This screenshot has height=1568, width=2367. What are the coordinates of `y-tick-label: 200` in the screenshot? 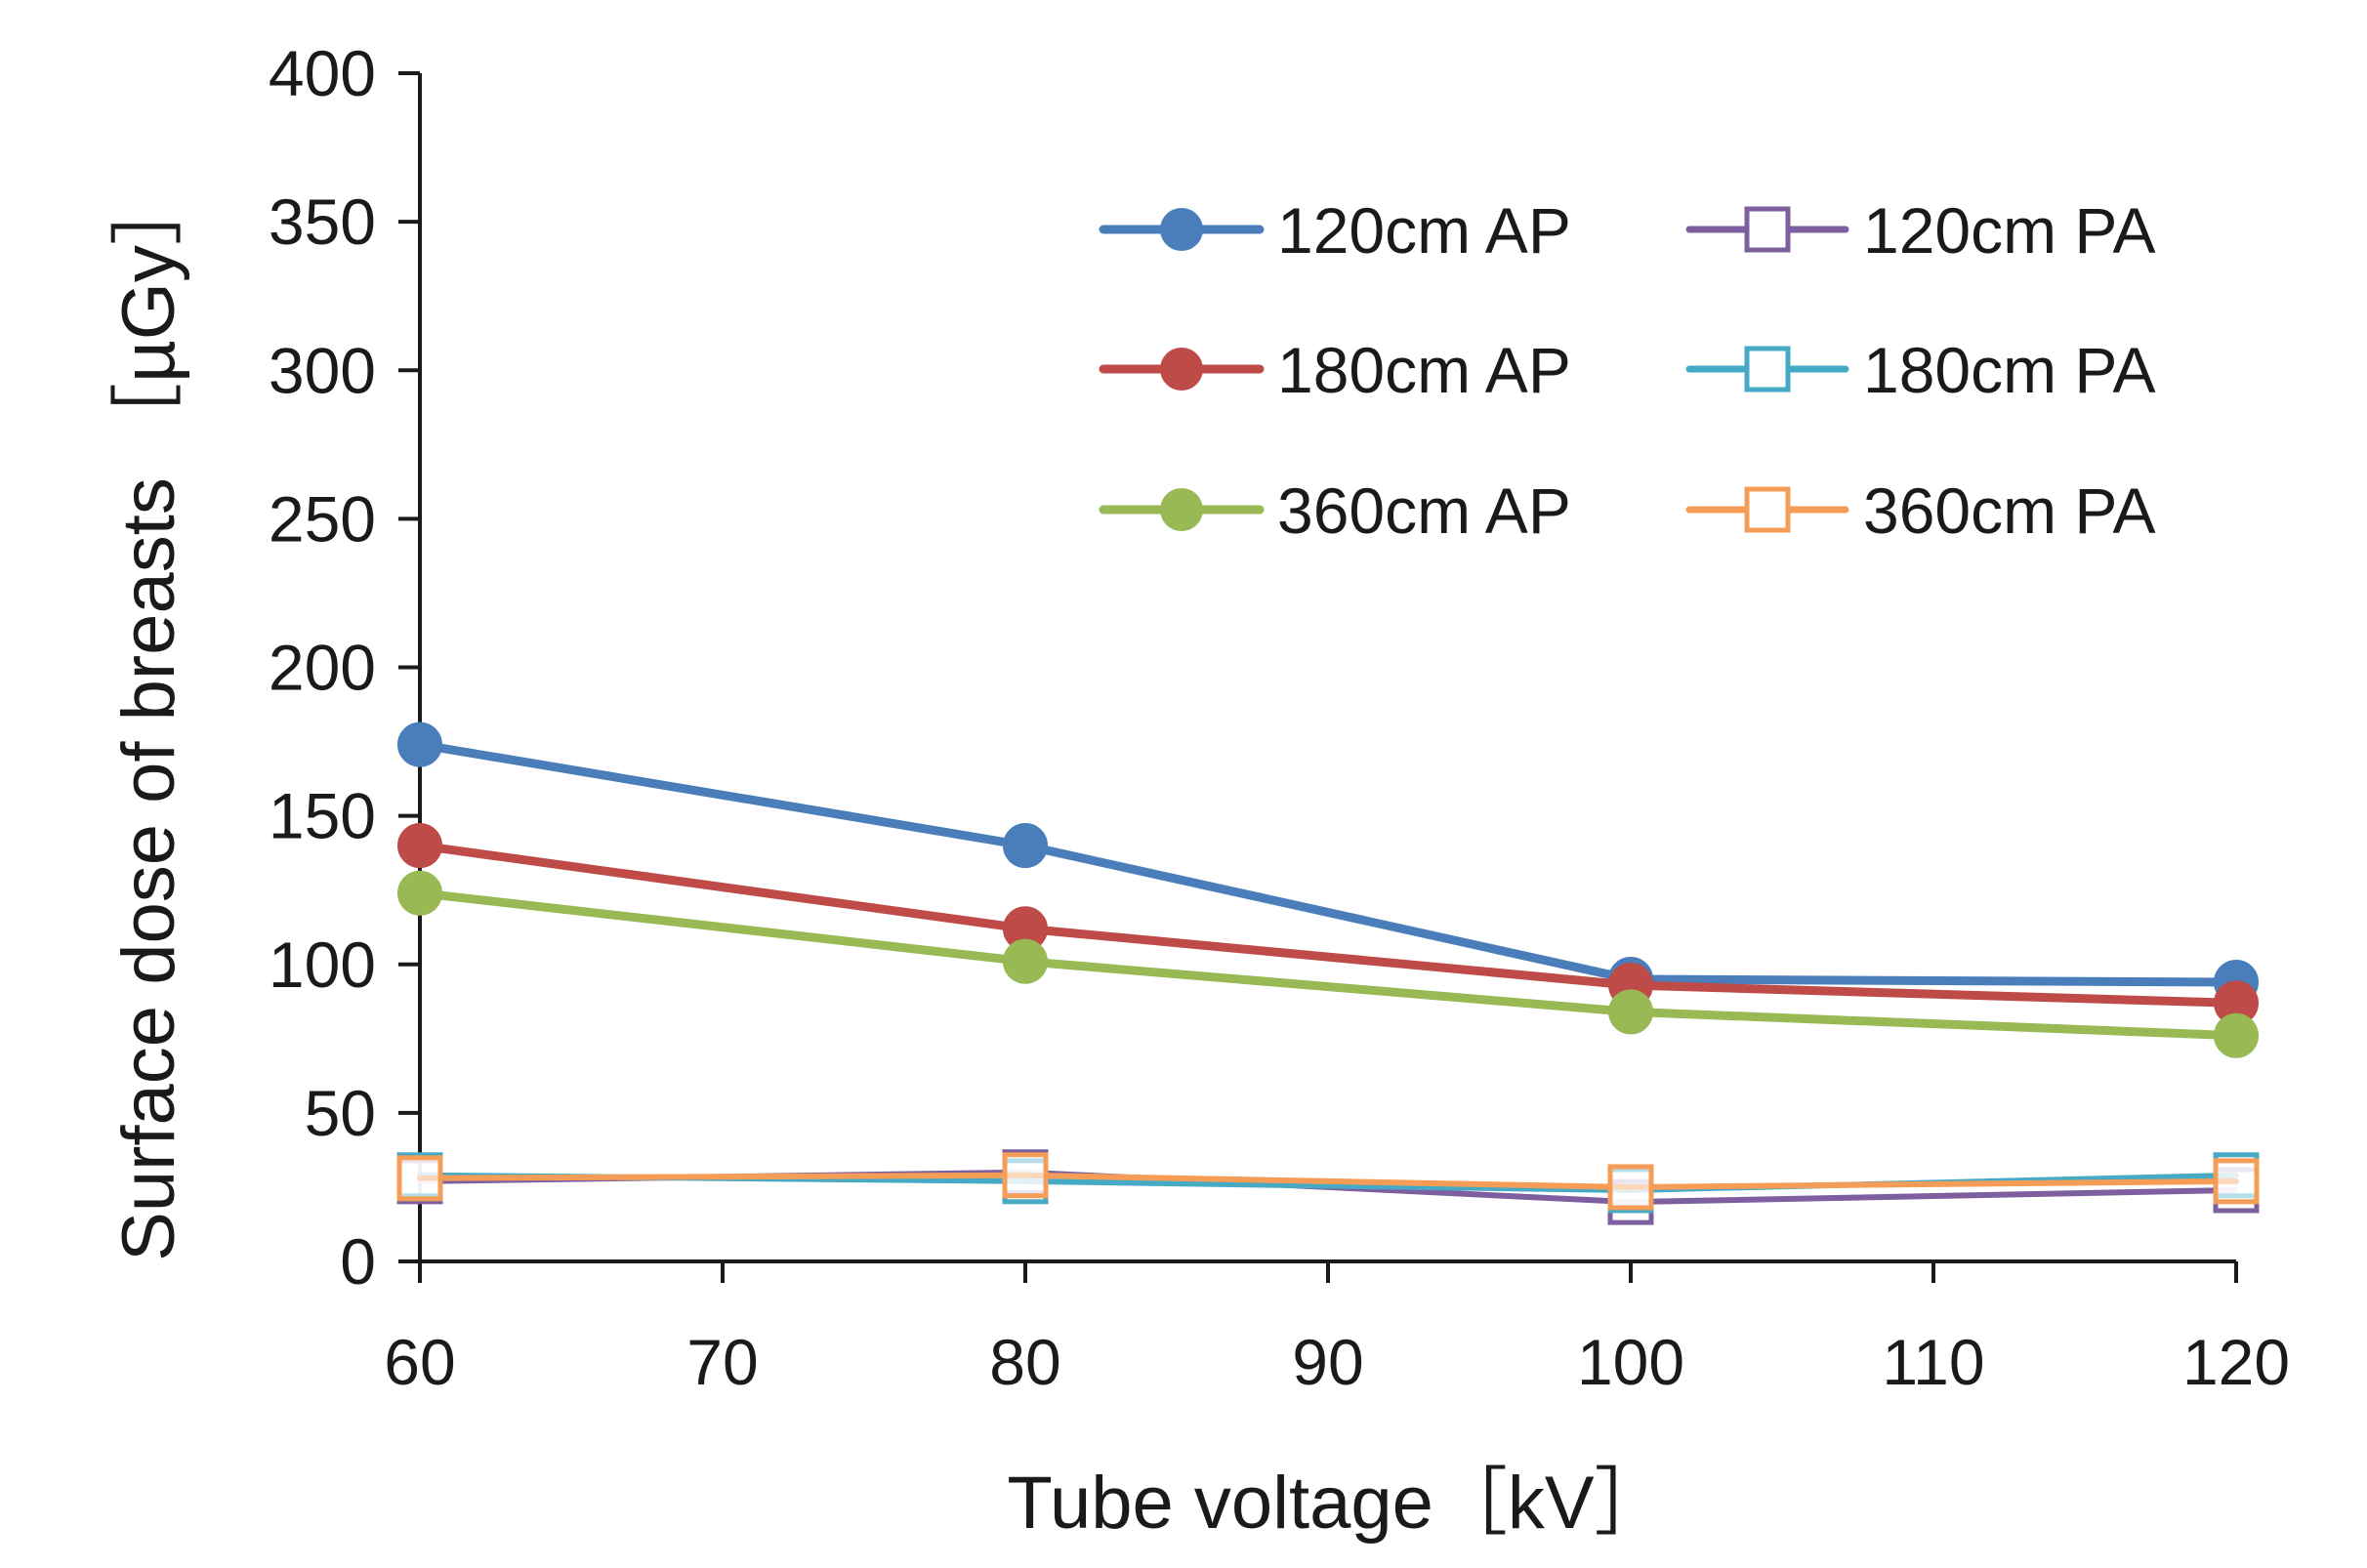 It's located at (322, 668).